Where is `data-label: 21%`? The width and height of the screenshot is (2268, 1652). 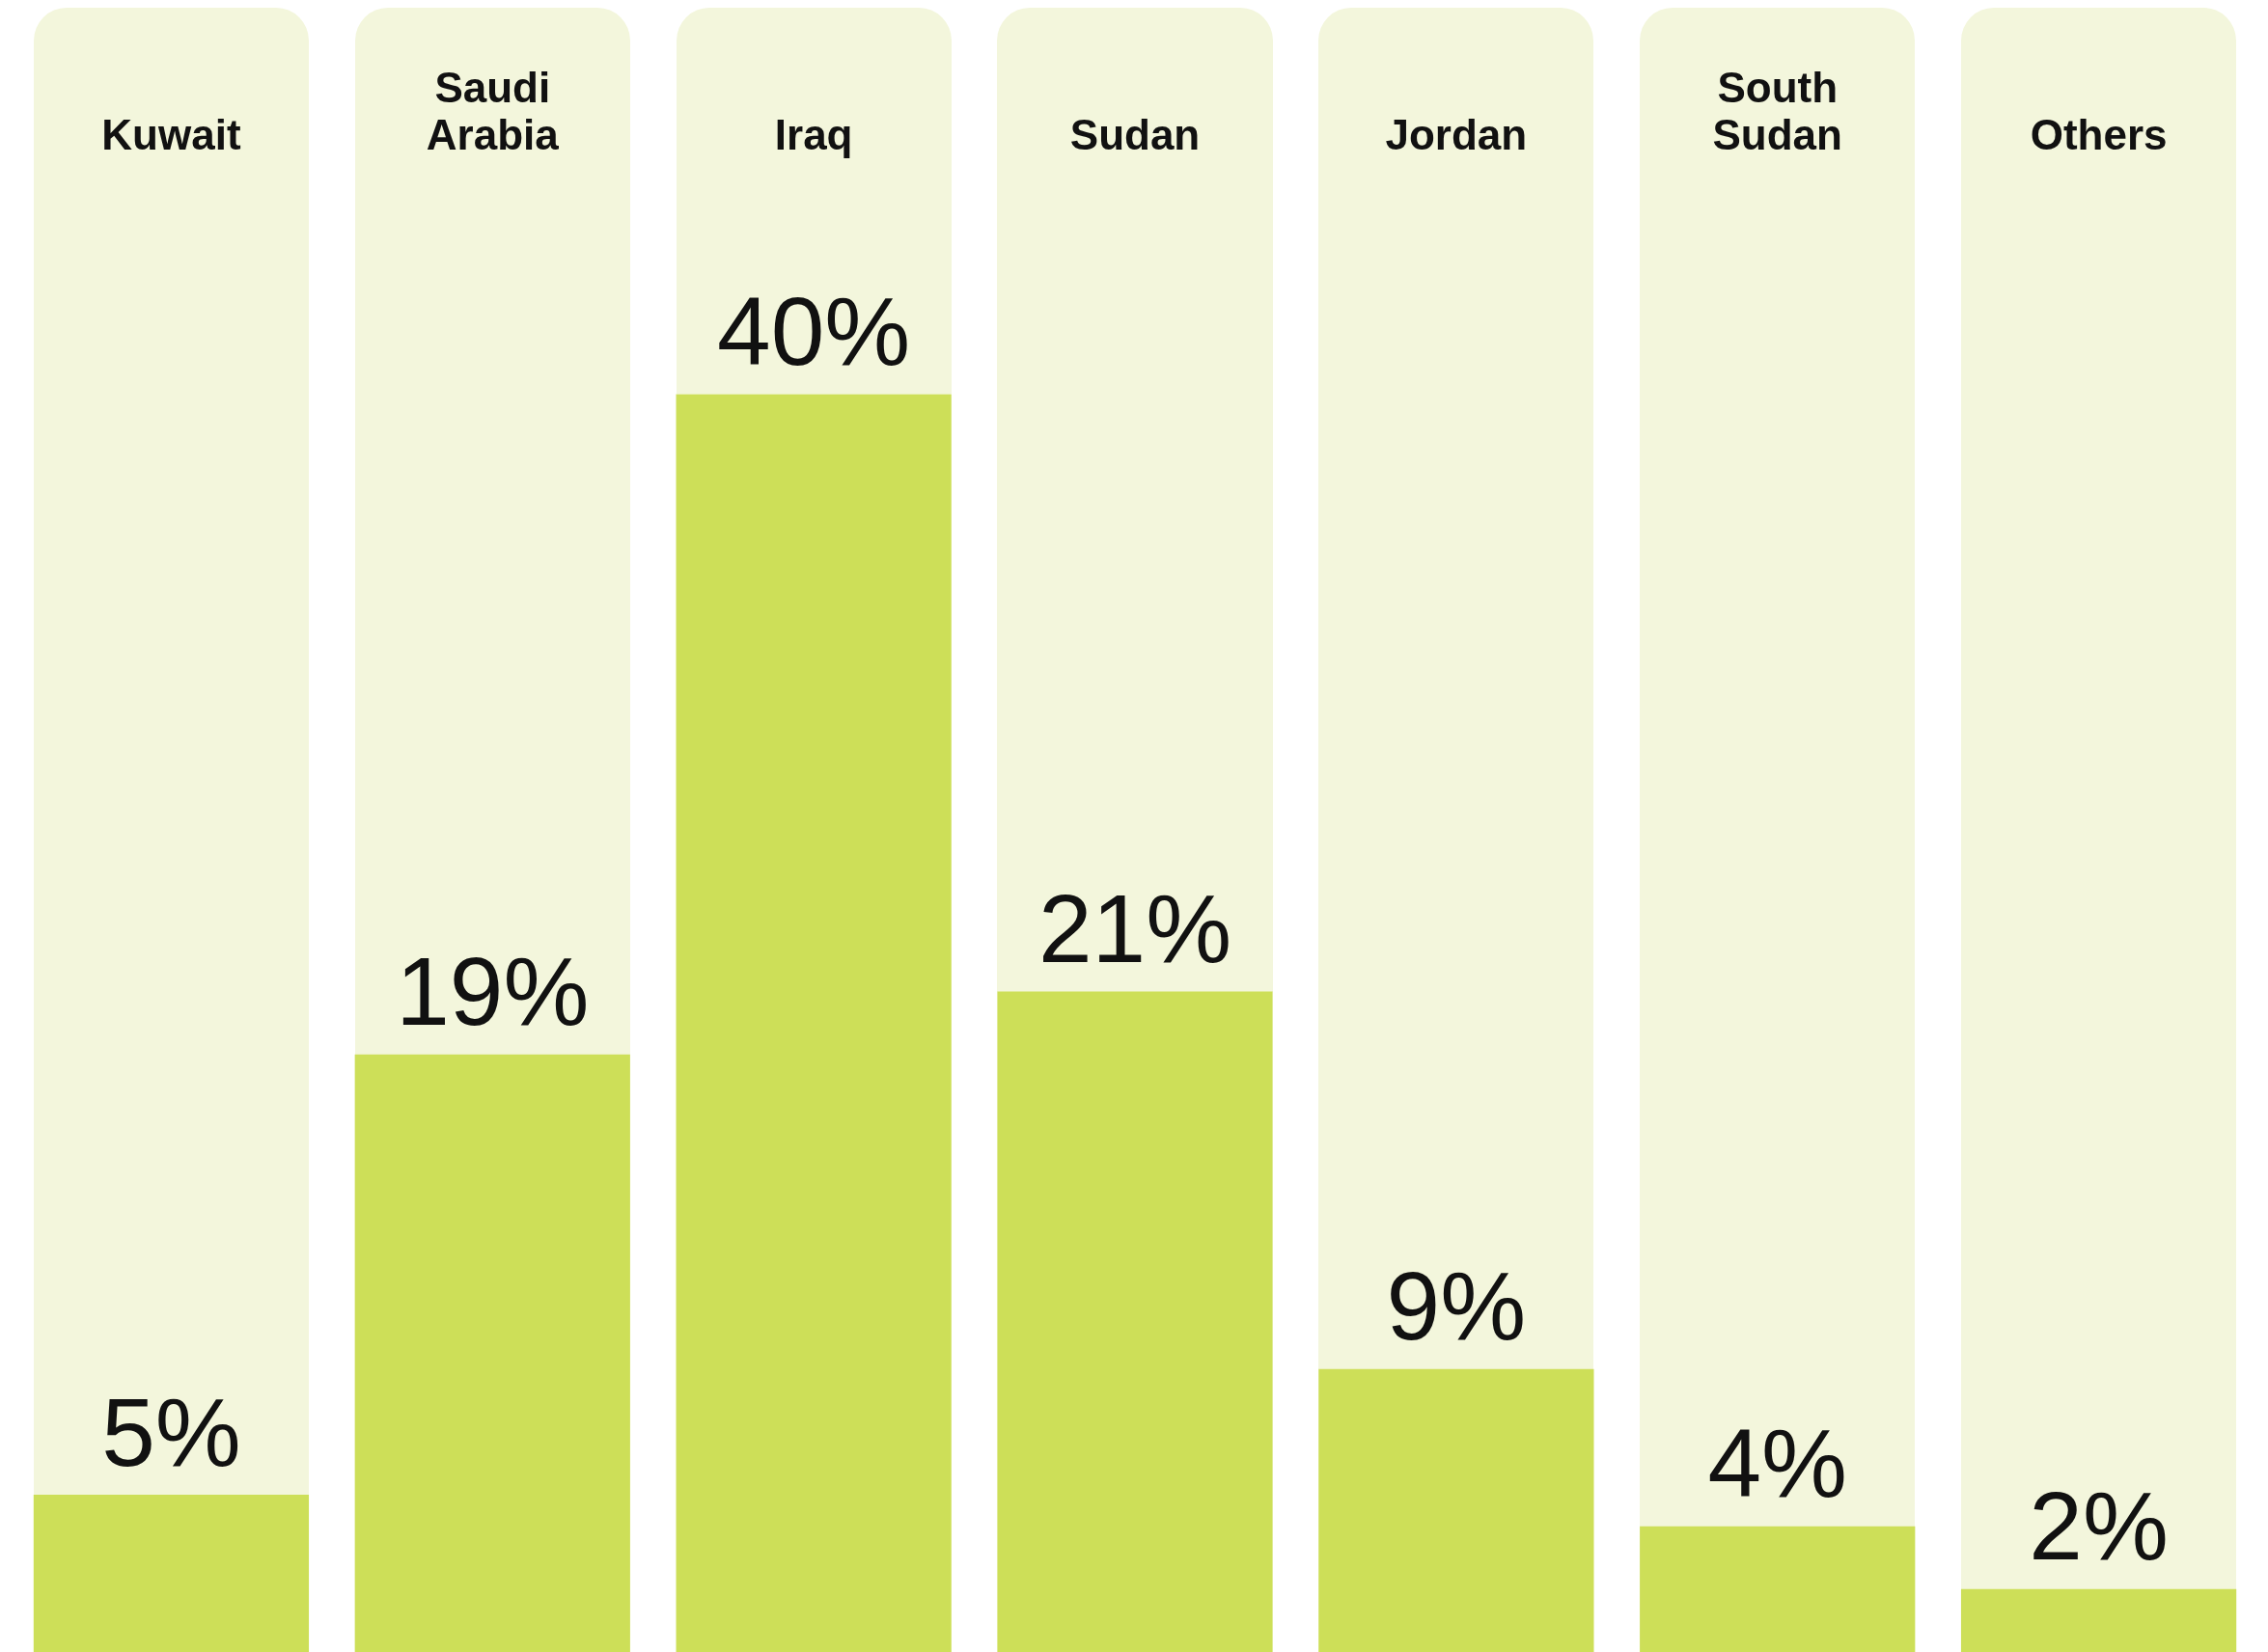 data-label: 21% is located at coordinates (1134, 928).